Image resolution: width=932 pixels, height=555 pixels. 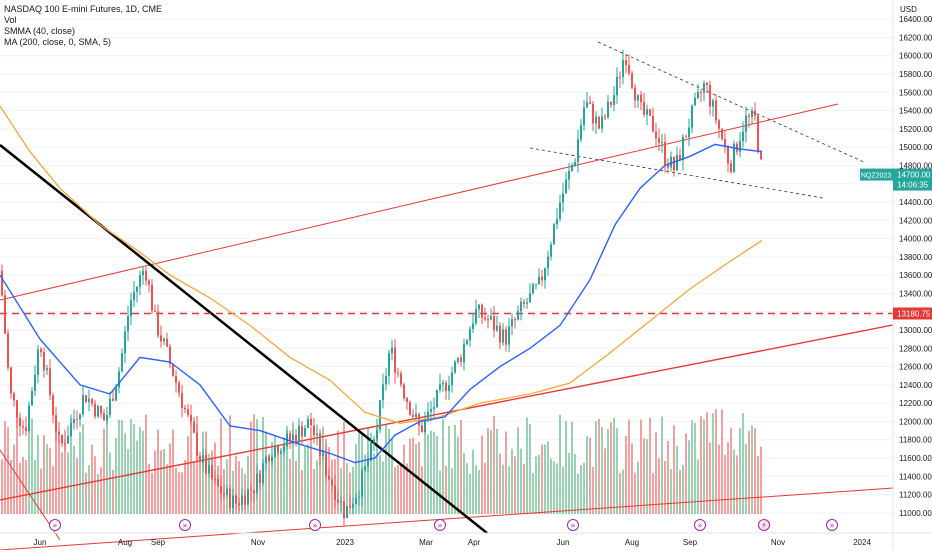 I want to click on earnings-marker: », so click(x=55, y=525).